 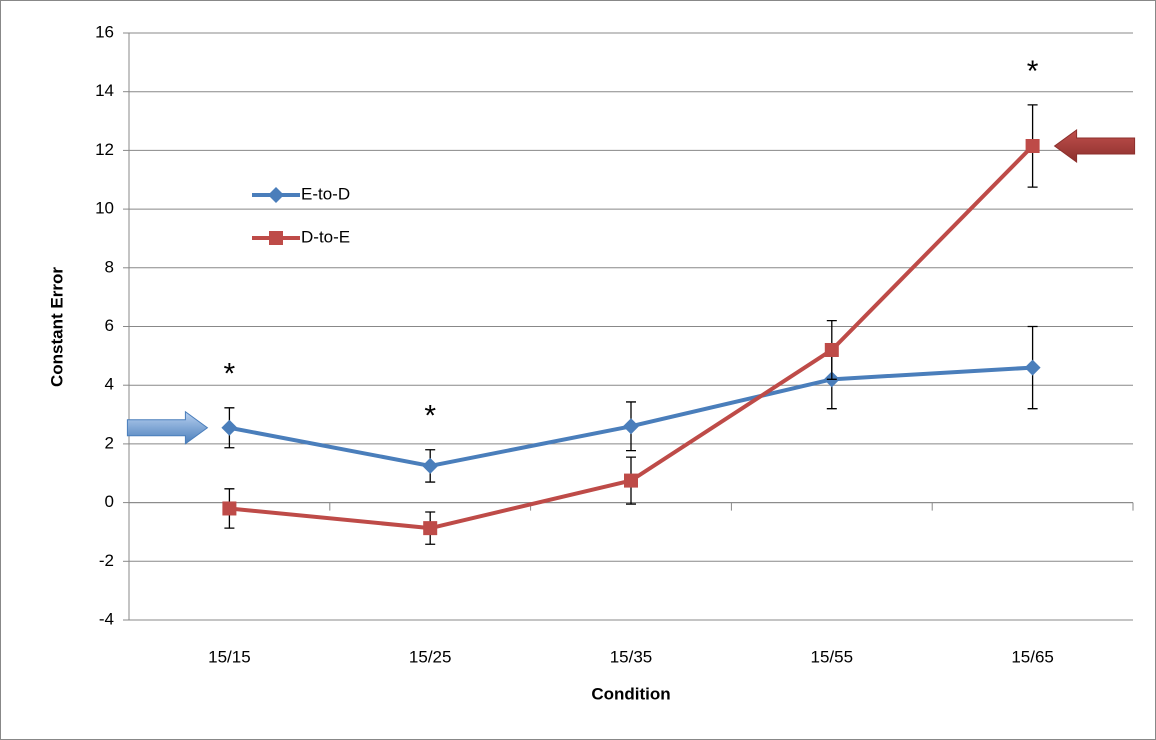 I want to click on y-tick-label: -4, so click(x=106, y=618).